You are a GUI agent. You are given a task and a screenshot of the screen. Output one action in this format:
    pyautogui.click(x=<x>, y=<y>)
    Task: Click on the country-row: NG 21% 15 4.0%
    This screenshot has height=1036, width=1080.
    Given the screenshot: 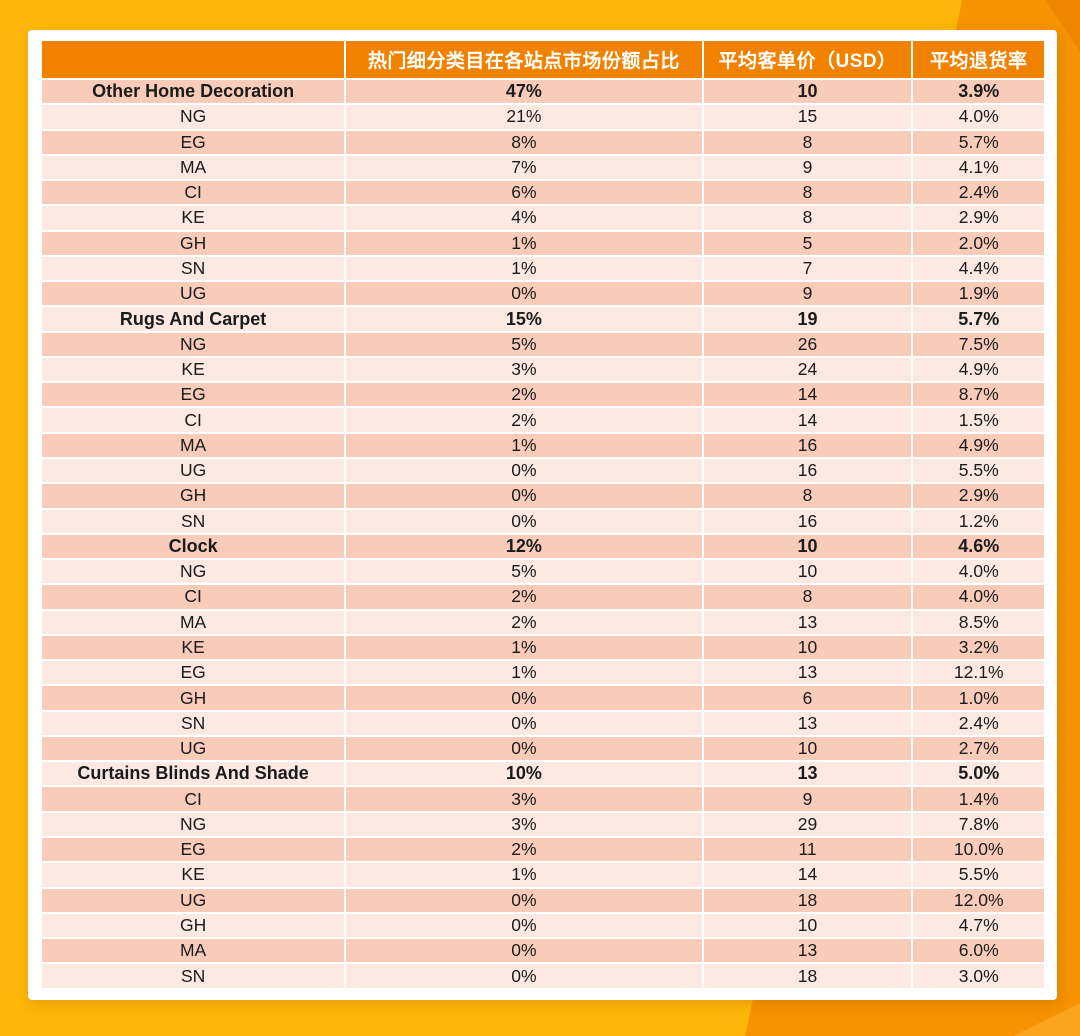 What is the action you would take?
    pyautogui.click(x=542, y=117)
    